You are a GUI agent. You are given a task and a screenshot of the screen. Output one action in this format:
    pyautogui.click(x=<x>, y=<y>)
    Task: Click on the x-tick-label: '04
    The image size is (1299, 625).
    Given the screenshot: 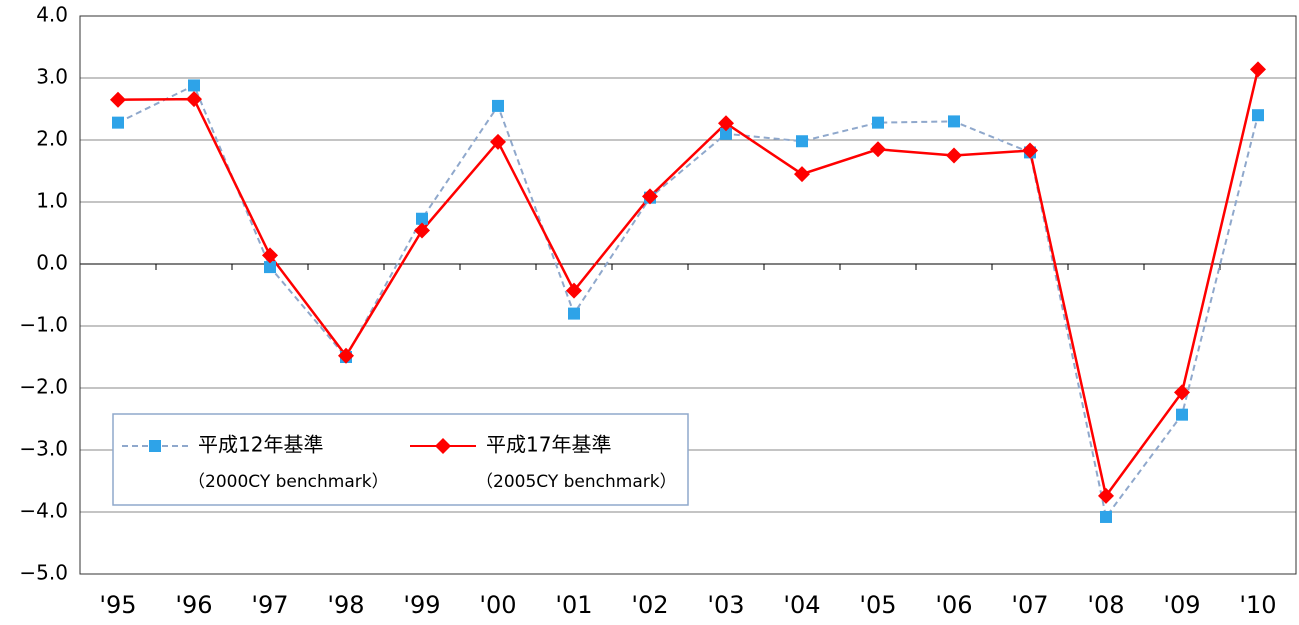 What is the action you would take?
    pyautogui.click(x=801, y=605)
    